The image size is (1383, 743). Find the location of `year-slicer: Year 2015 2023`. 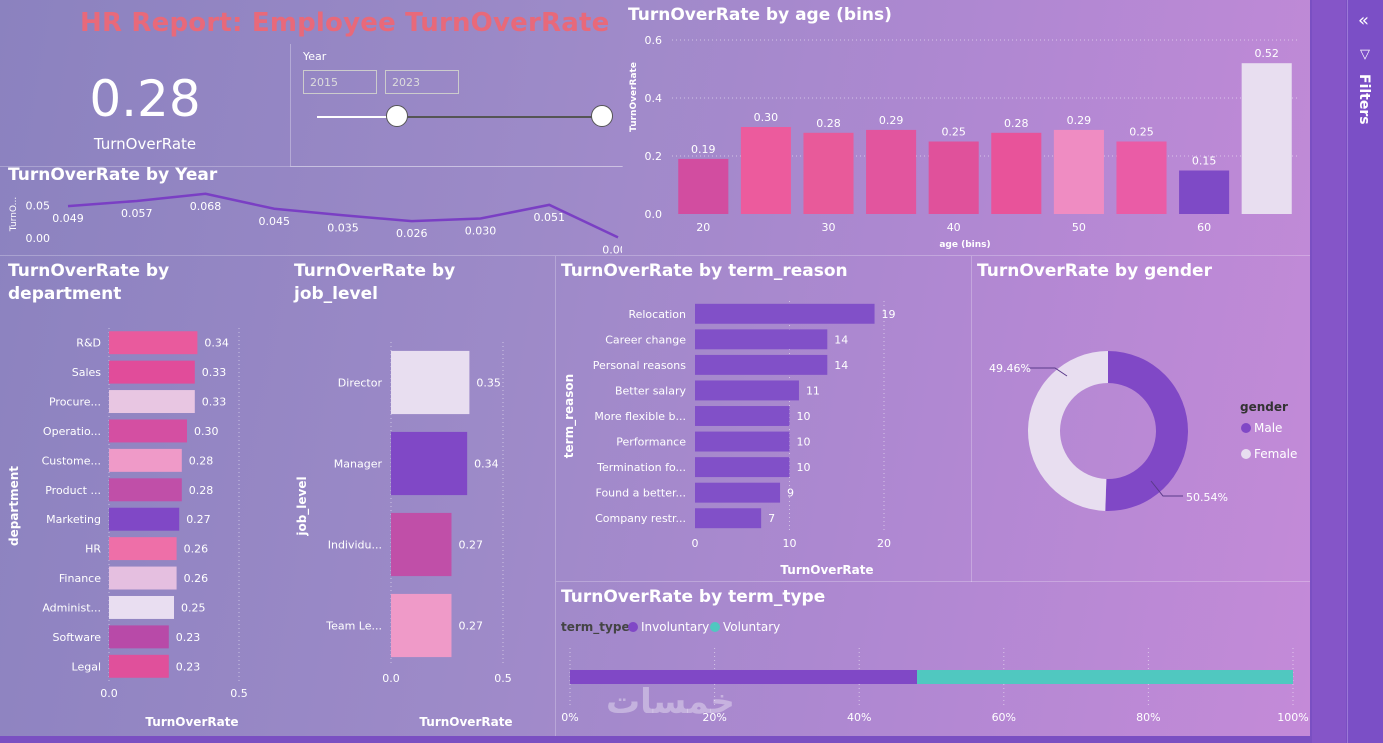

year-slicer: Year 2015 2023 is located at coordinates (456, 105).